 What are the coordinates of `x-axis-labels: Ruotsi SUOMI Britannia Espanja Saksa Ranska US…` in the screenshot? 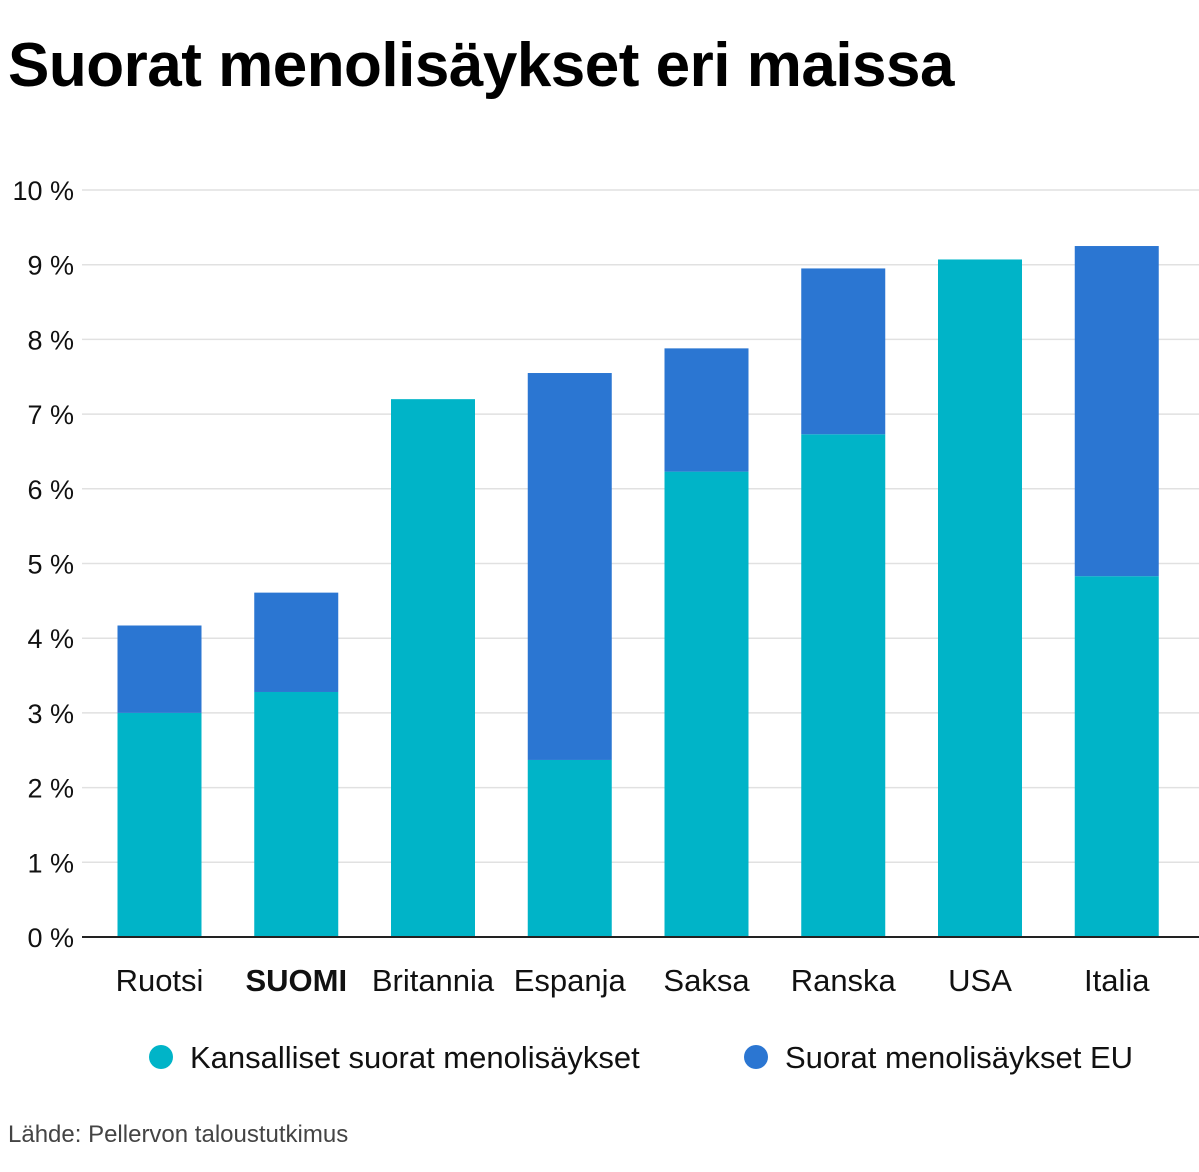 It's located at (633, 980).